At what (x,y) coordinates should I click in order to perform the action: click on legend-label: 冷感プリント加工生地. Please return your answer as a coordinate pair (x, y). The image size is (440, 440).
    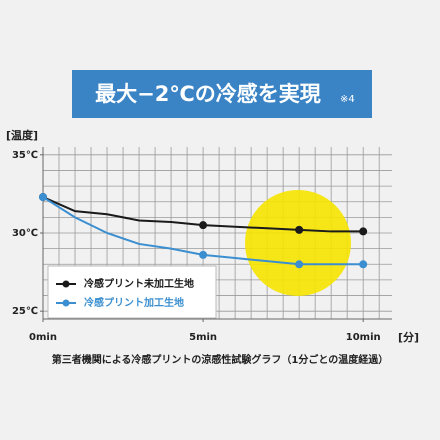
    Looking at the image, I should click on (134, 302).